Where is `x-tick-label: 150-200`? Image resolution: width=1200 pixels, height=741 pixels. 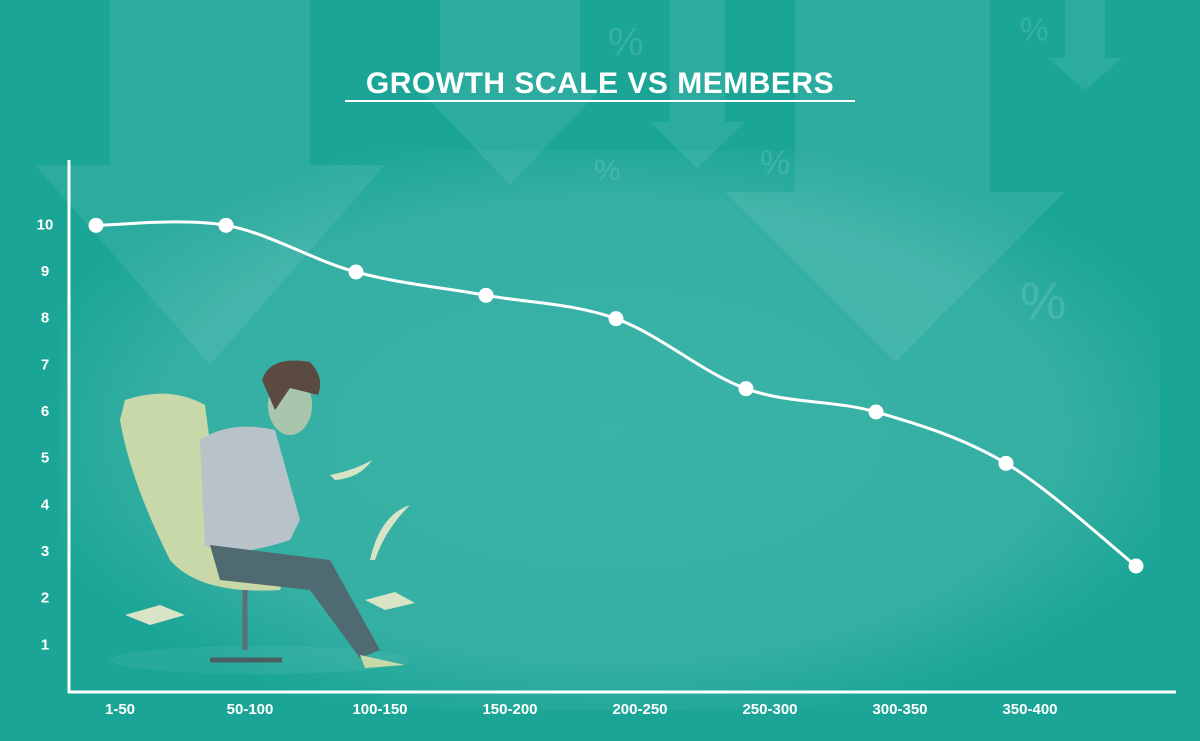 x-tick-label: 150-200 is located at coordinates (509, 709).